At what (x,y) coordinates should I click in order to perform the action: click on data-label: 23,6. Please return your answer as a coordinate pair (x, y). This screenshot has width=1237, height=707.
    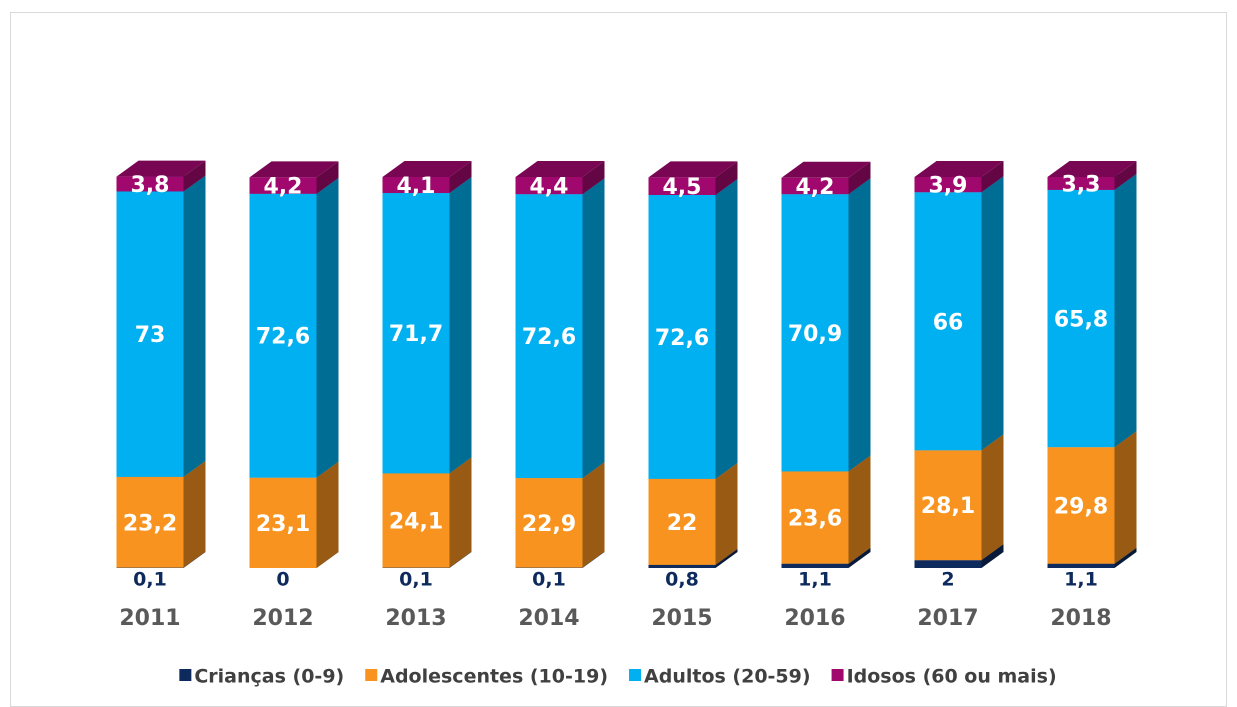
    Looking at the image, I should click on (815, 519).